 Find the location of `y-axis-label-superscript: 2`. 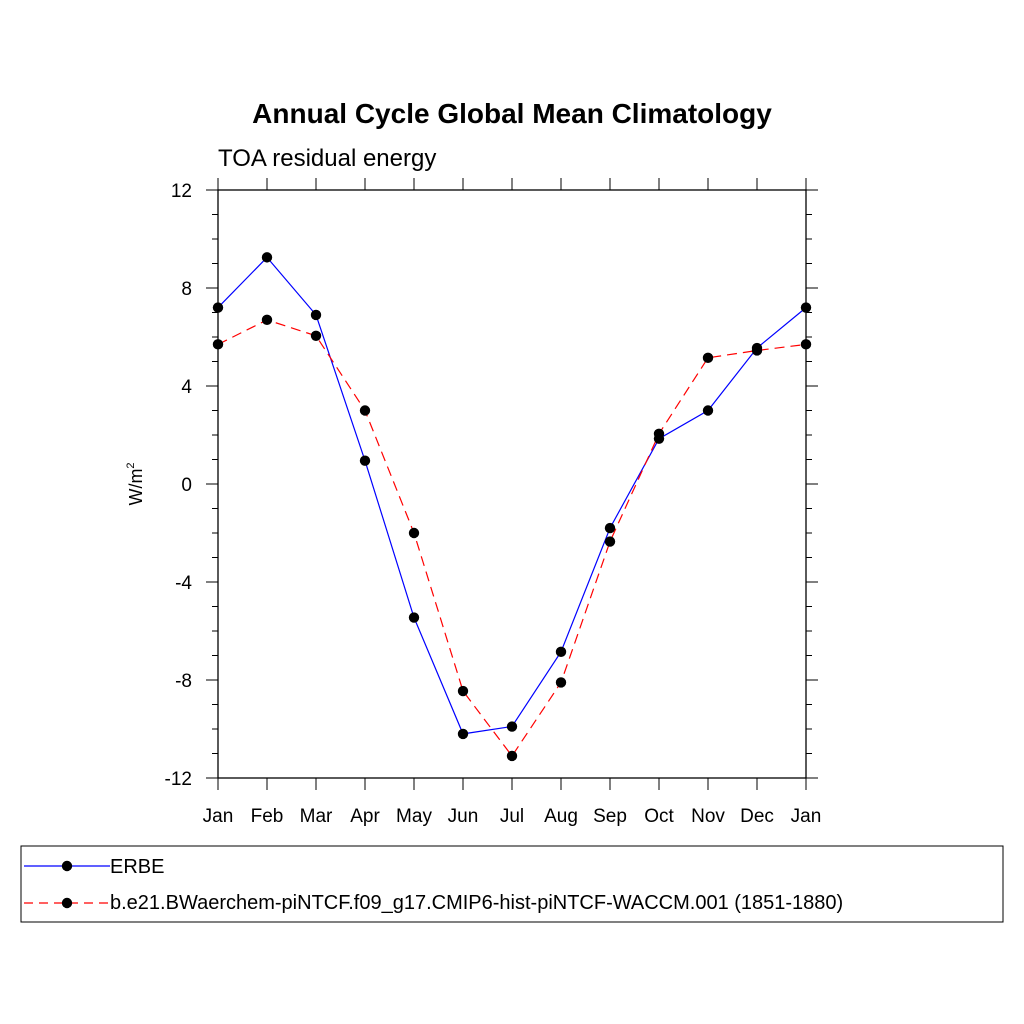

y-axis-label-superscript: 2 is located at coordinates (131, 465).